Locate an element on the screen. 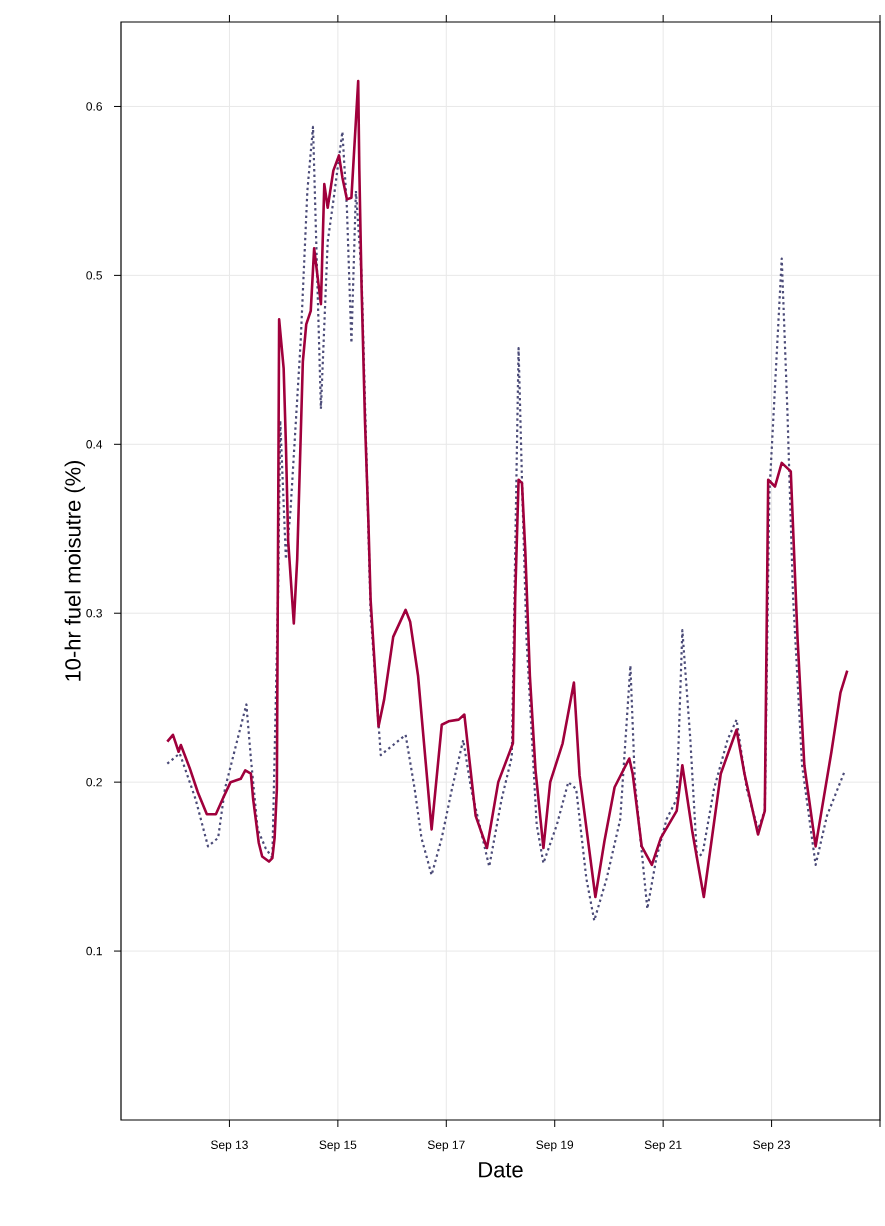 This screenshot has height=1226, width=885. x-tick-label: Sep 21 is located at coordinates (663, 1146).